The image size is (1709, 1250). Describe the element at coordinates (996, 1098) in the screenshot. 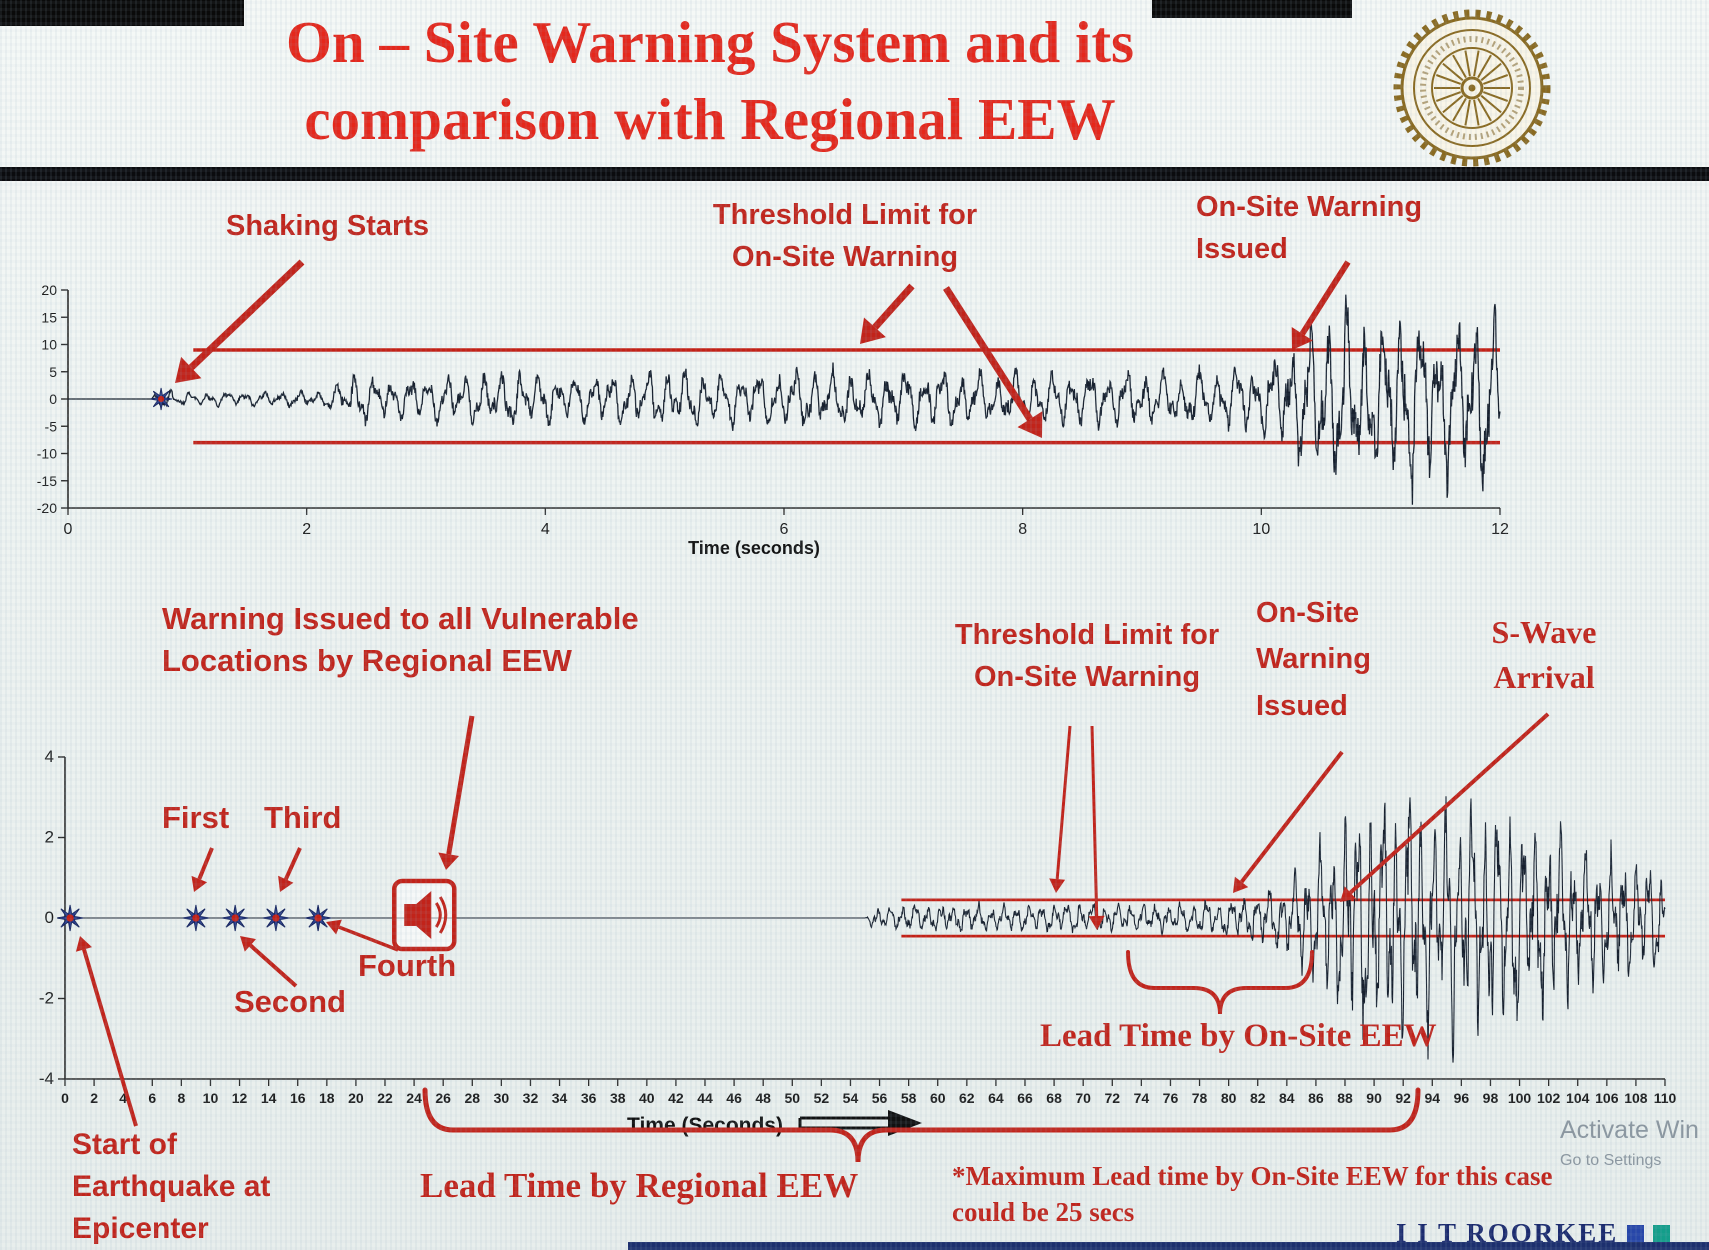

I see `svg-text: 64` at that location.